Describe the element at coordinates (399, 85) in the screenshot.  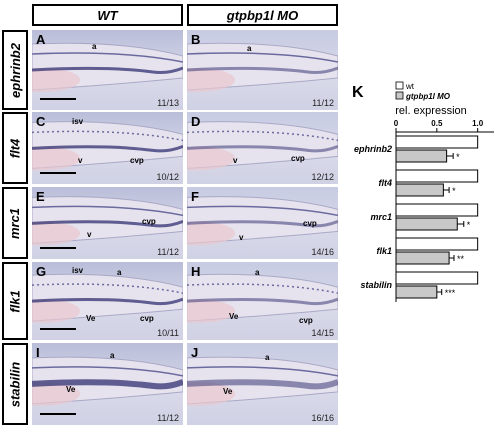
I see `legend-swatch-wt` at that location.